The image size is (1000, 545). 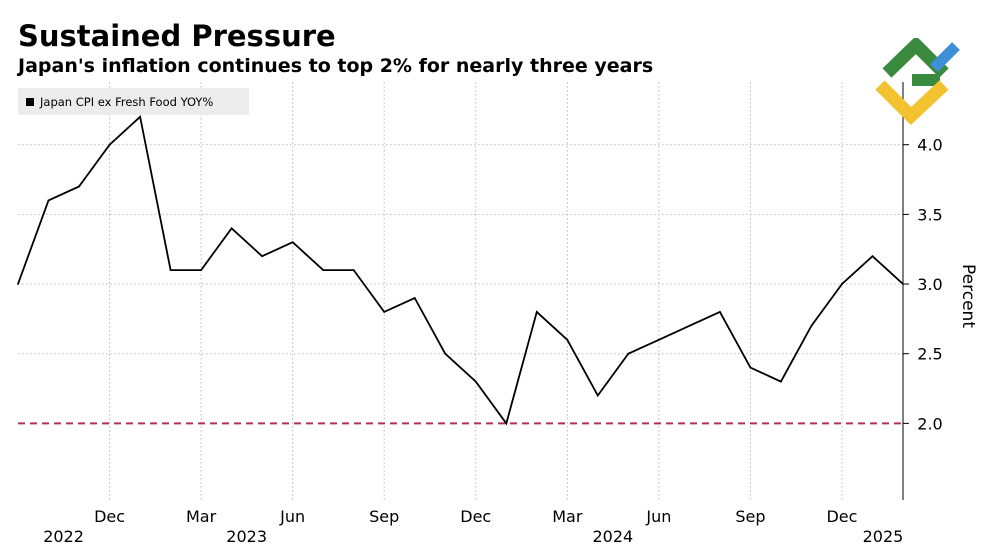 What do you see at coordinates (127, 101) in the screenshot?
I see `legend-label: Japan CPI ex Fresh Food YOY%` at bounding box center [127, 101].